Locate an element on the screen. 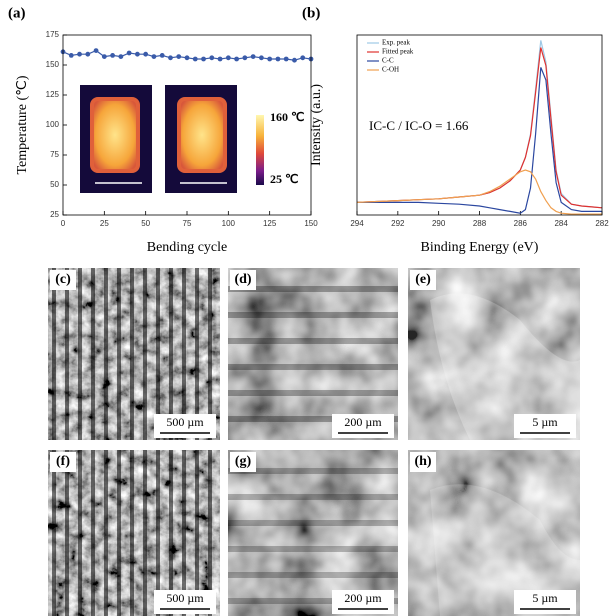 This screenshot has width=612, height=616. legend-label: Fitted peak is located at coordinates (398, 52).